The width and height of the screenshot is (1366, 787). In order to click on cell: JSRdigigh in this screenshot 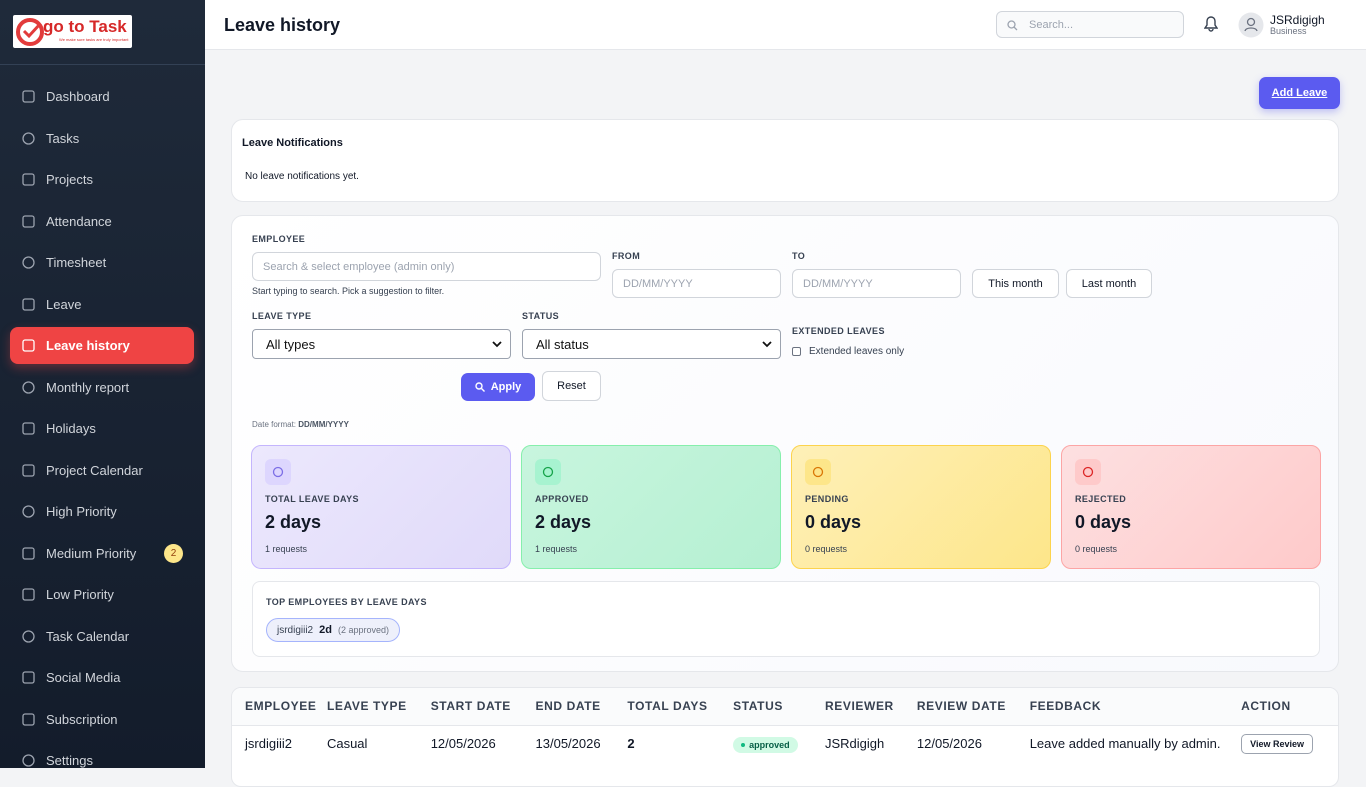, I will do `click(871, 743)`.